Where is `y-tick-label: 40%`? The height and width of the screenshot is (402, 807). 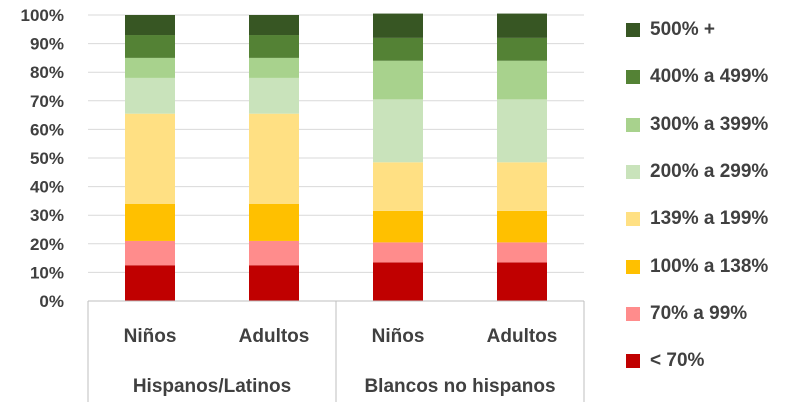 y-tick-label: 40% is located at coordinates (47, 187).